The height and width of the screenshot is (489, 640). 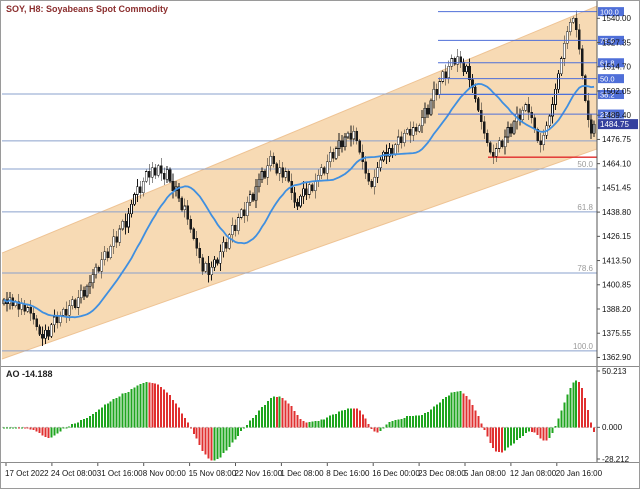 I want to click on price-axis-label: 1489.40, so click(x=616, y=115).